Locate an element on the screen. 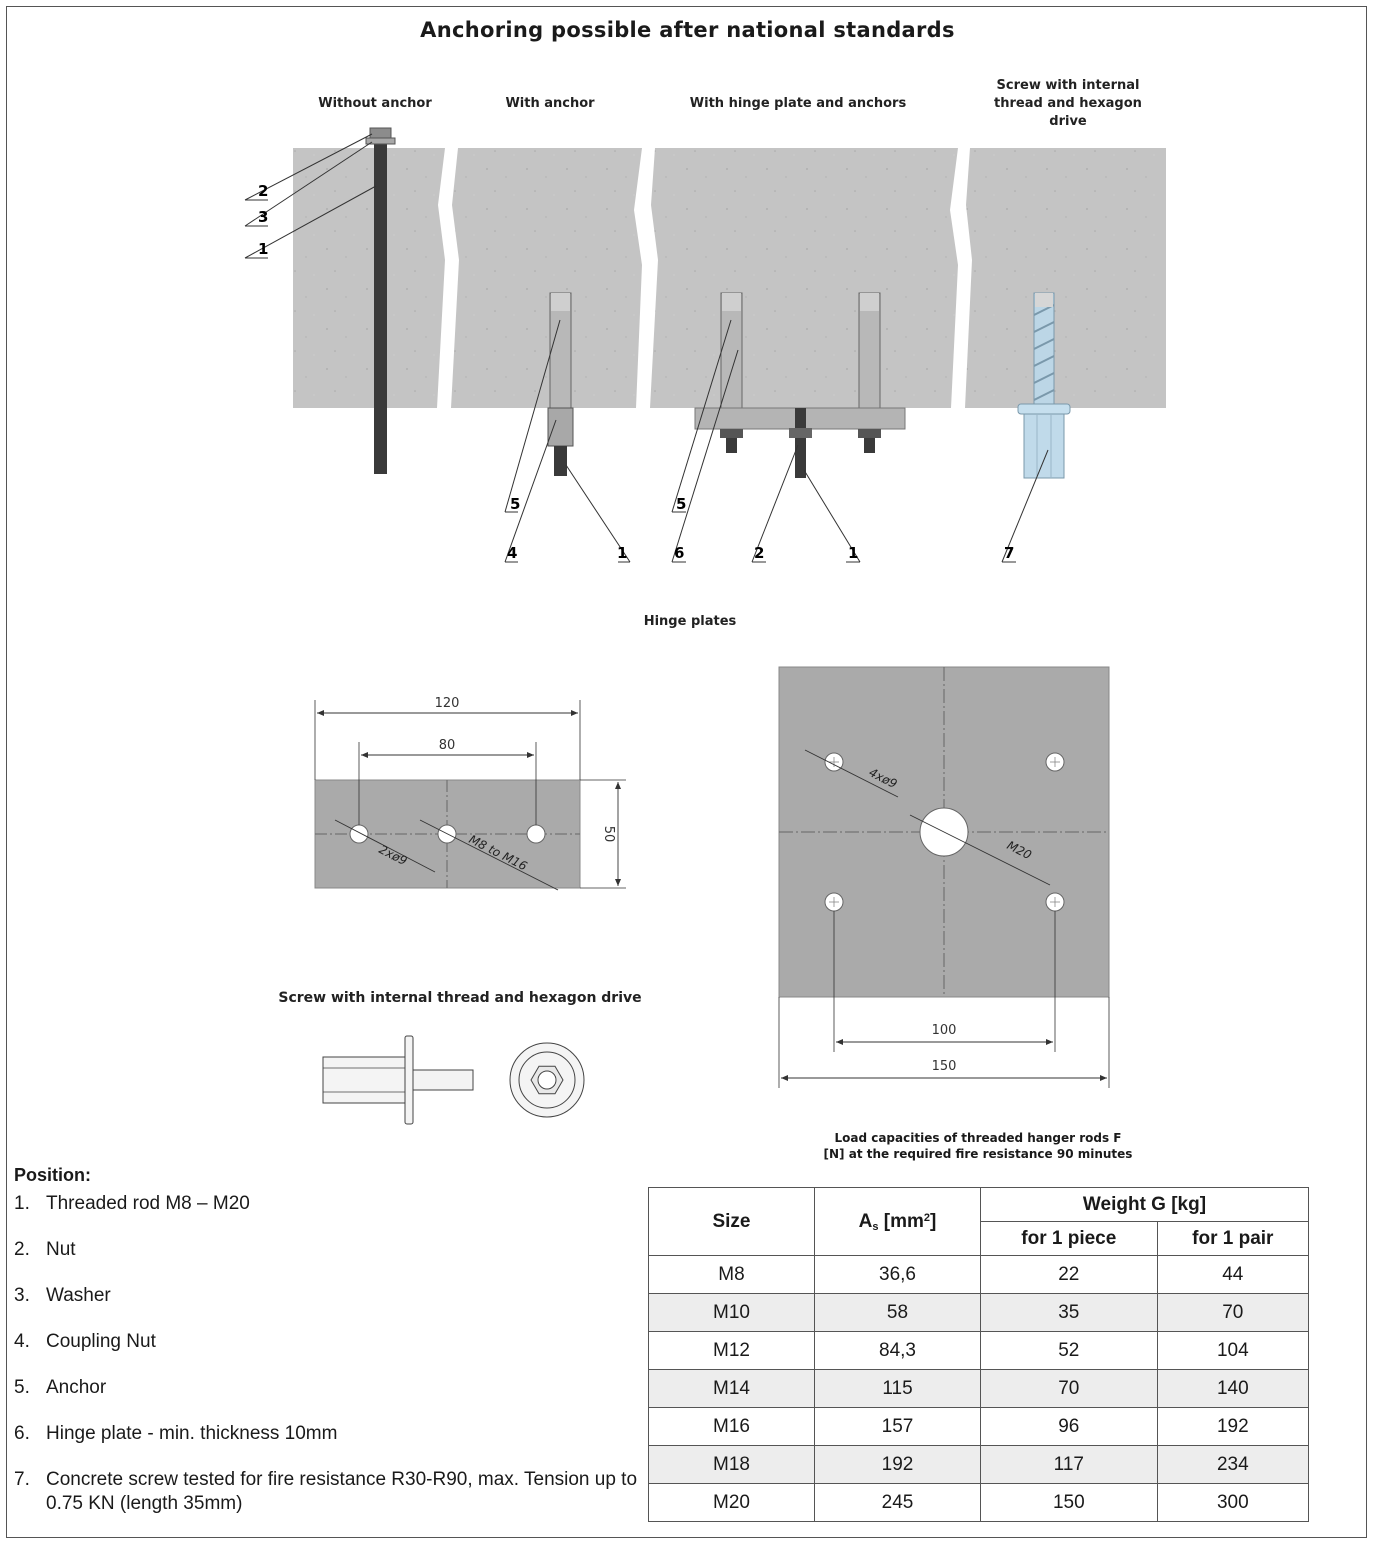 The height and width of the screenshot is (1544, 1375). hinge-plates-label: Hinge plates is located at coordinates (690, 621).